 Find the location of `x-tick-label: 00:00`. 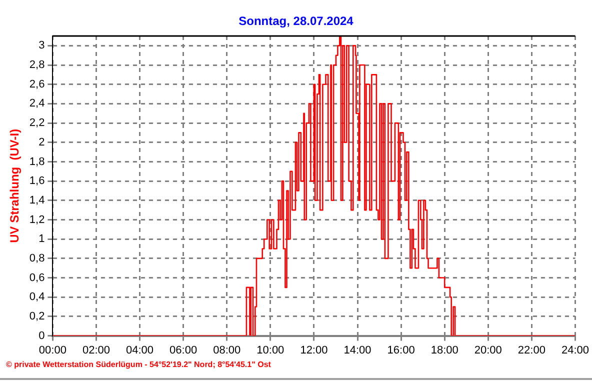

x-tick-label: 00:00 is located at coordinates (52, 350).